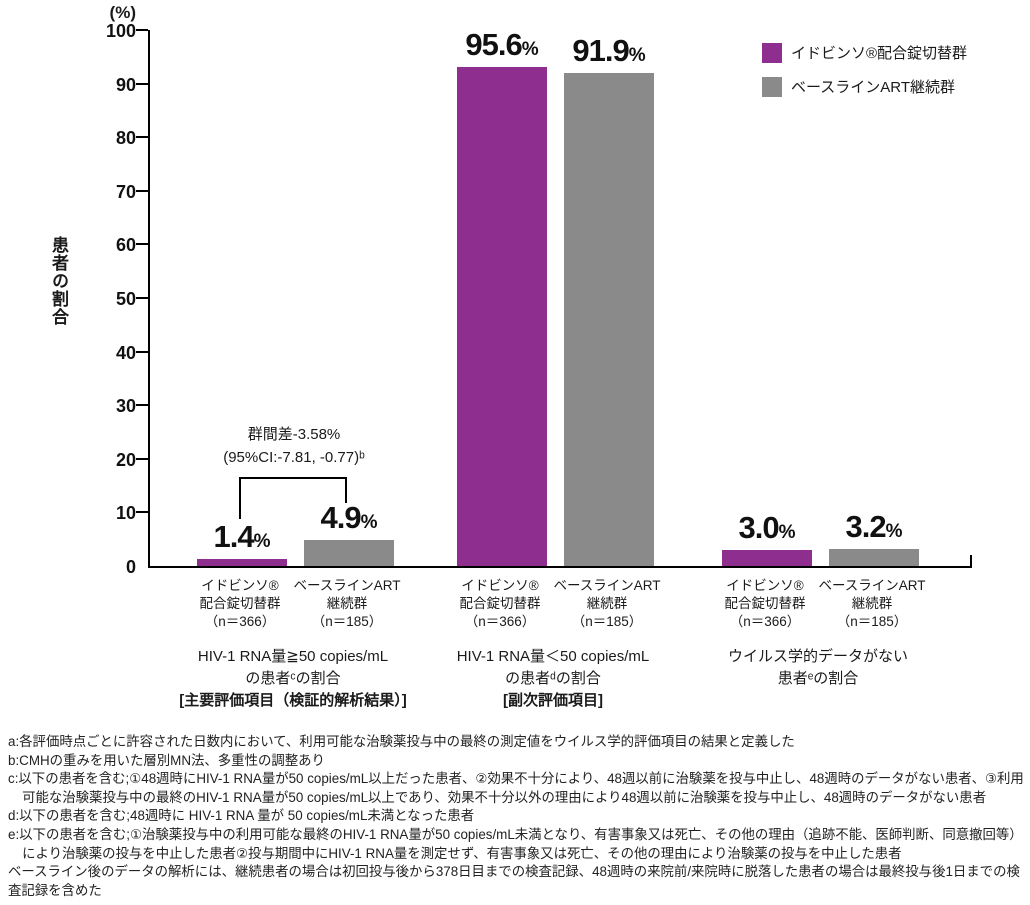 The image size is (1030, 905). Describe the element at coordinates (349, 298) in the screenshot. I see `bar-slot: 4.9%` at that location.